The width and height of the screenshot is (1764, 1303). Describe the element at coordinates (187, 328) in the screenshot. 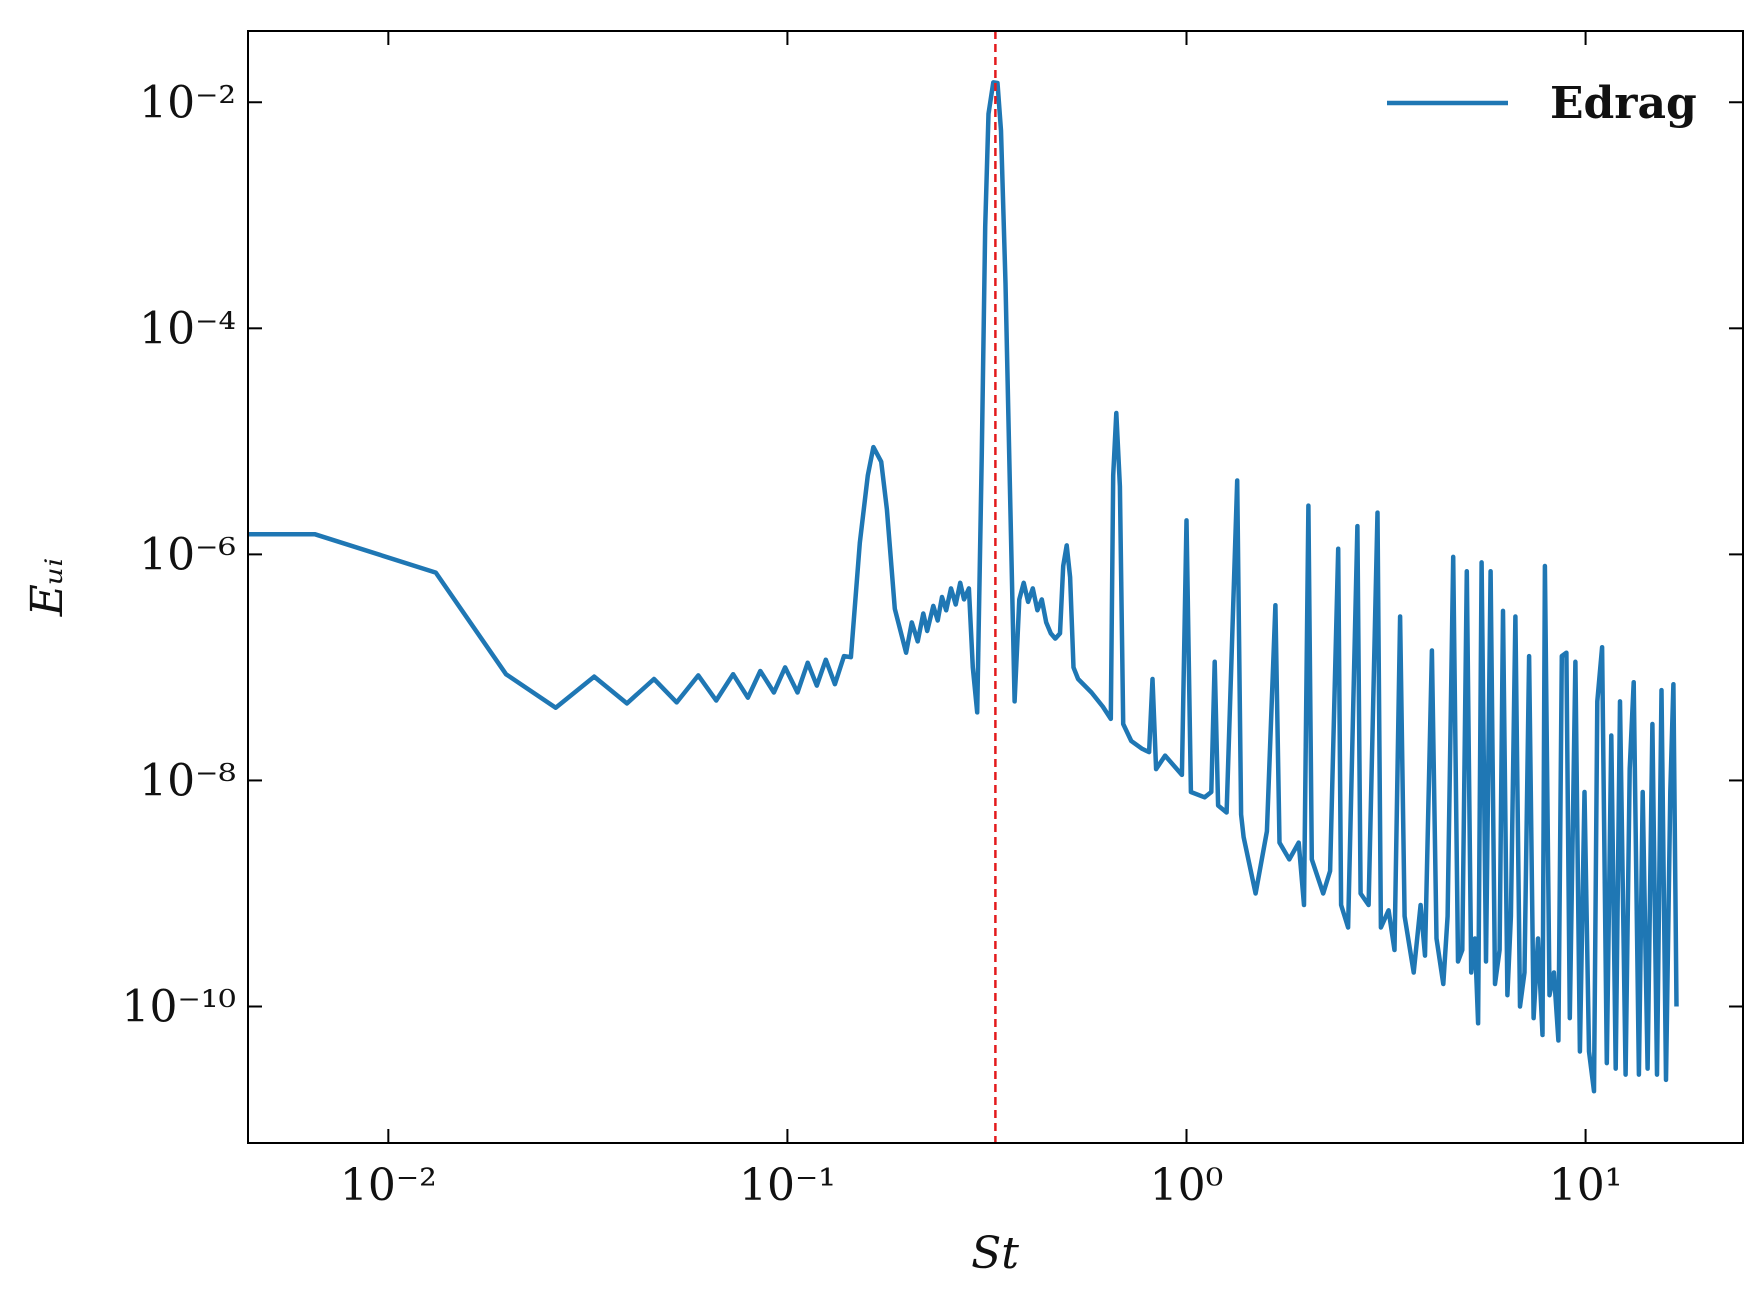

I see `y-tick-label: 10⁻⁴` at that location.